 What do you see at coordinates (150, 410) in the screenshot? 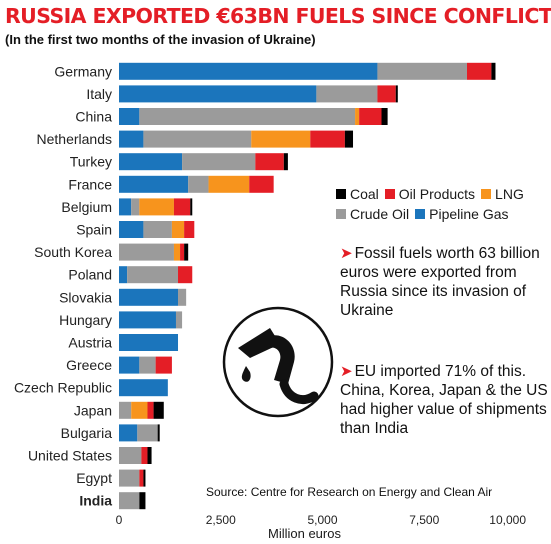
I see `bar-japan-oil-products` at bounding box center [150, 410].